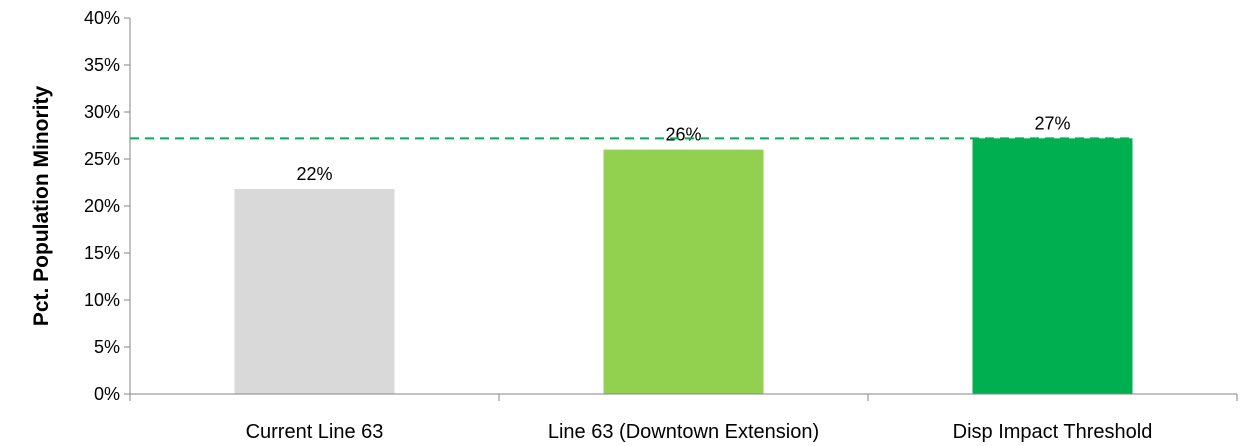  Describe the element at coordinates (102, 300) in the screenshot. I see `y-tick-label: 10%` at that location.